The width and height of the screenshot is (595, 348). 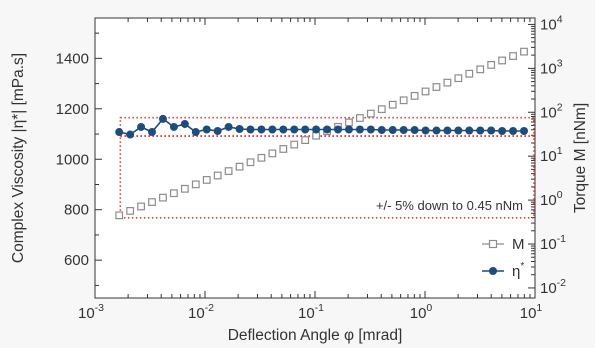 What do you see at coordinates (553, 287) in the screenshot?
I see `y-right-tick-label: 10⁻²` at bounding box center [553, 287].